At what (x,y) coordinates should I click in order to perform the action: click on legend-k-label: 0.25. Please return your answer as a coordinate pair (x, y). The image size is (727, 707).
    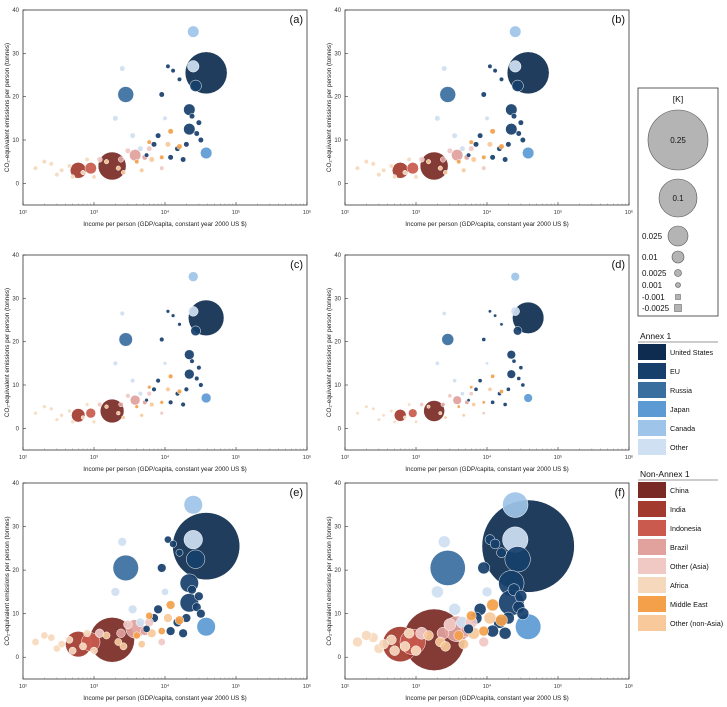
    Looking at the image, I should click on (678, 140).